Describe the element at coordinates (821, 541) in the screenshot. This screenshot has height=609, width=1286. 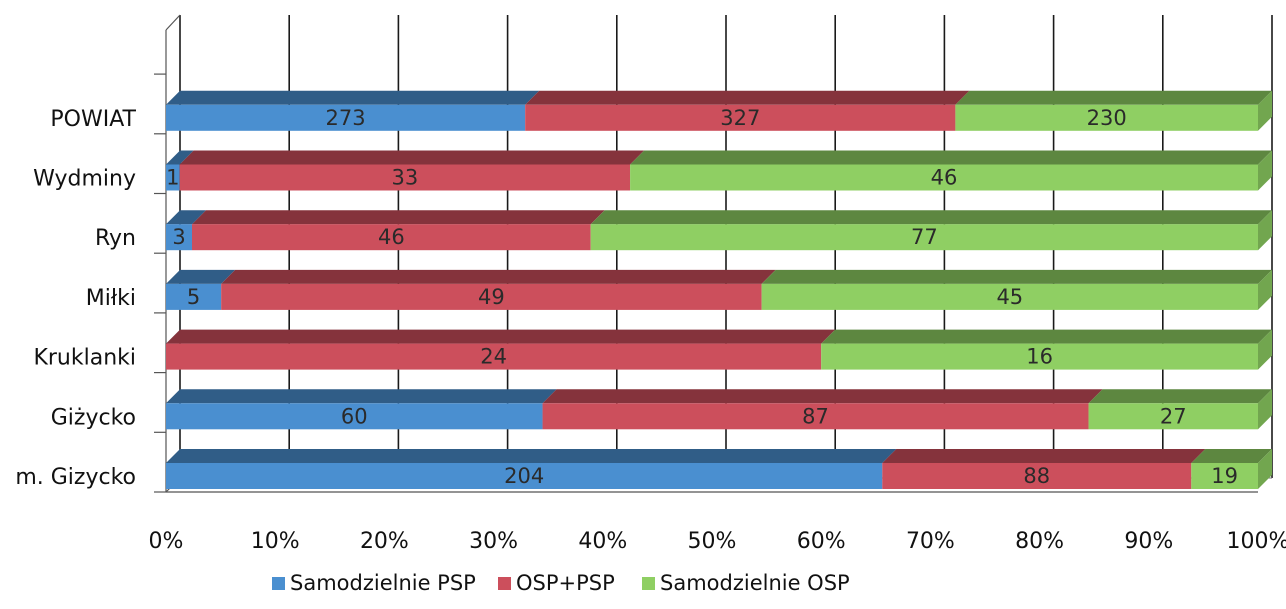
I see `x-tick-label: 60%` at that location.